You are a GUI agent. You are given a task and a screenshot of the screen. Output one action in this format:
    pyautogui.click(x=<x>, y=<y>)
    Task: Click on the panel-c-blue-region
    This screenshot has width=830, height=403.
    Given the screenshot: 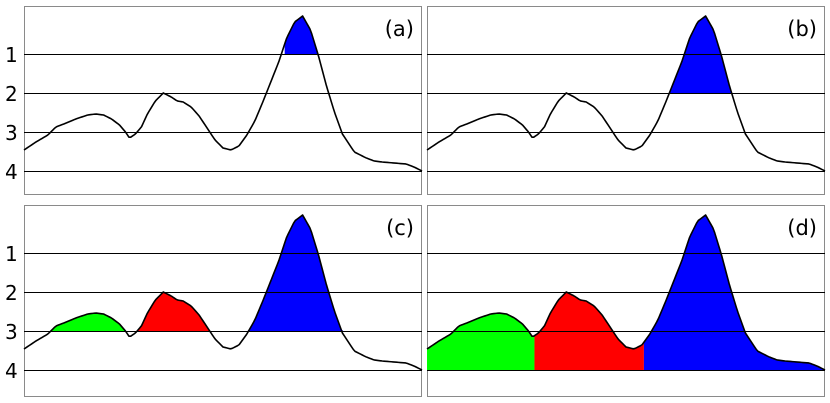 What is the action you would take?
    pyautogui.click(x=326, y=273)
    